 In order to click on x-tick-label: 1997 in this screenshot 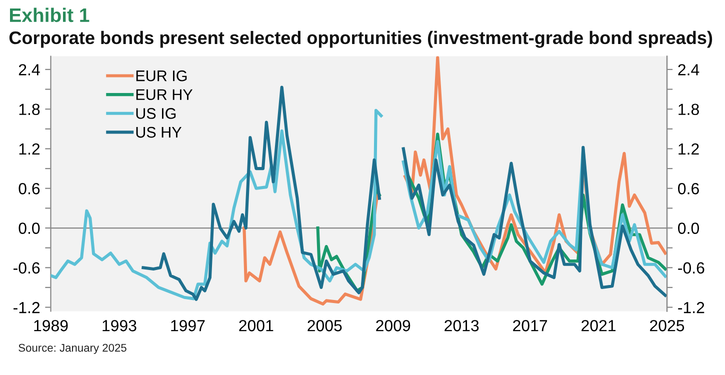, I will do `click(188, 326)`.